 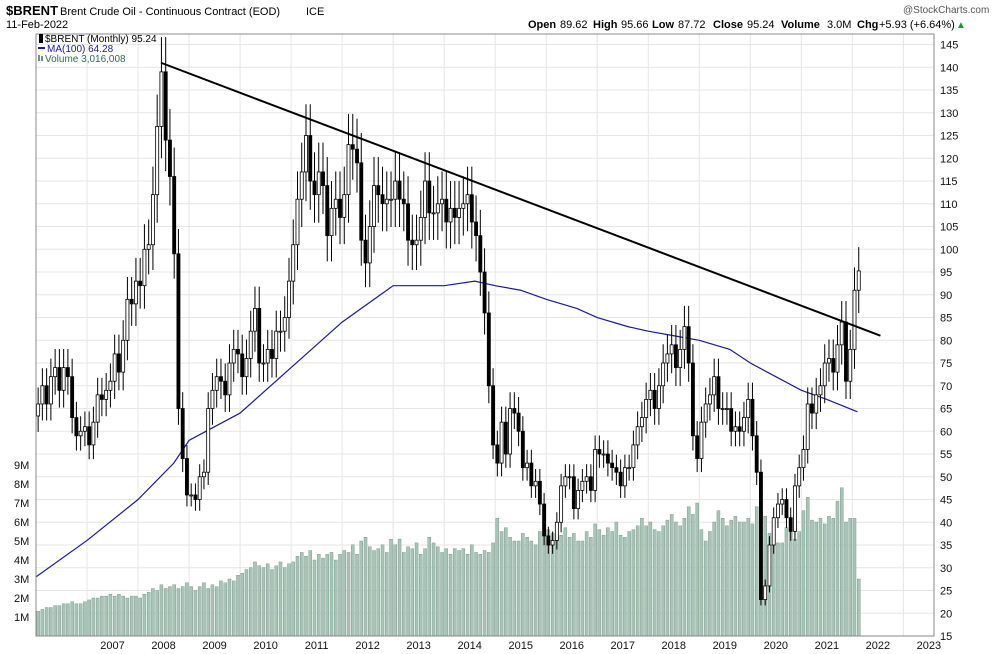 I want to click on low-value: 87.72, so click(x=692, y=25).